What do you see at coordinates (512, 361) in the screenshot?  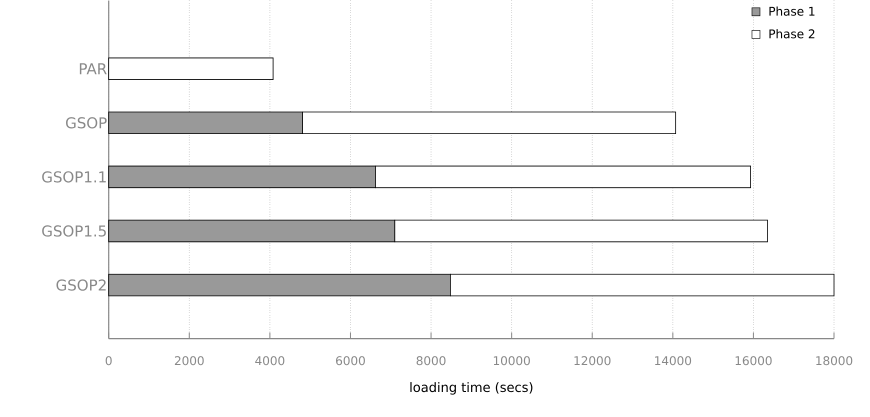 I see `x-tick-label: 10000` at bounding box center [512, 361].